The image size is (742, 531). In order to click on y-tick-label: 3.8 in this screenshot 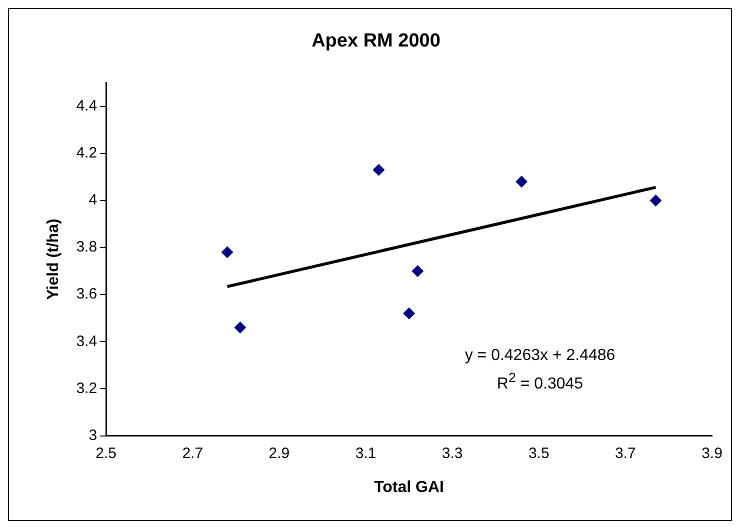, I will do `click(87, 247)`.